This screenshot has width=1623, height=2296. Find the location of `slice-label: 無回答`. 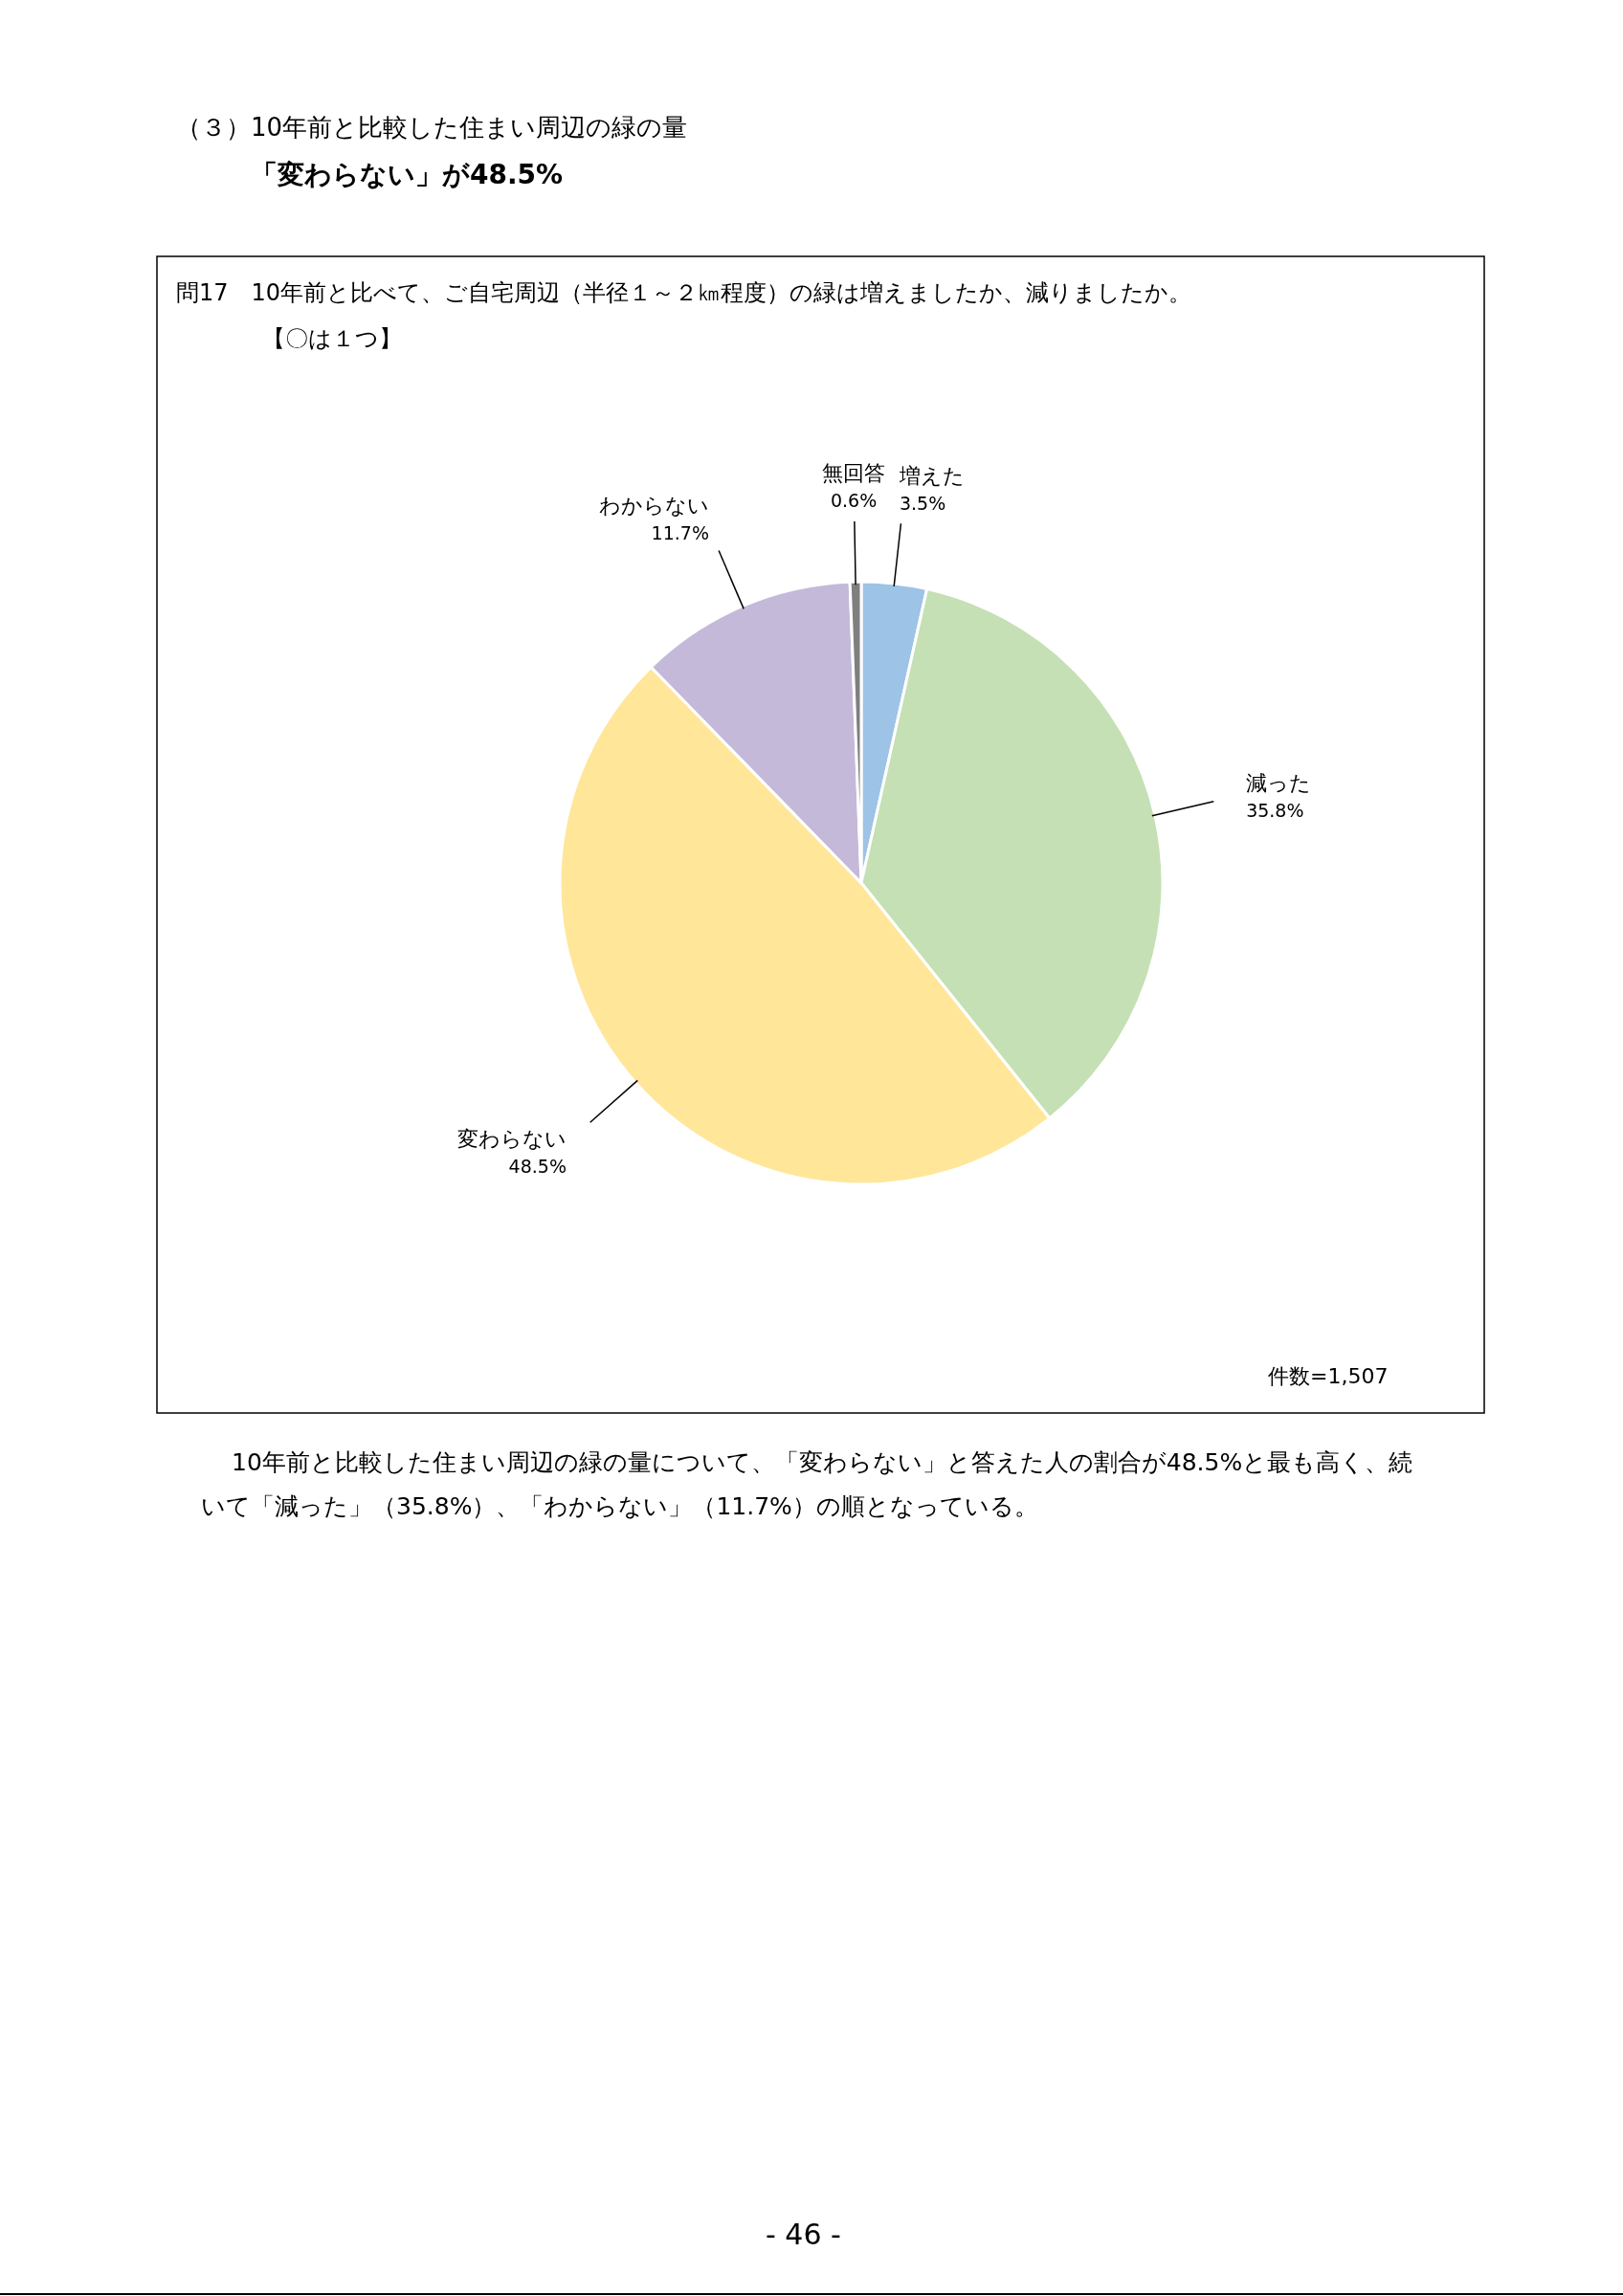

slice-label: 無回答 is located at coordinates (854, 474).